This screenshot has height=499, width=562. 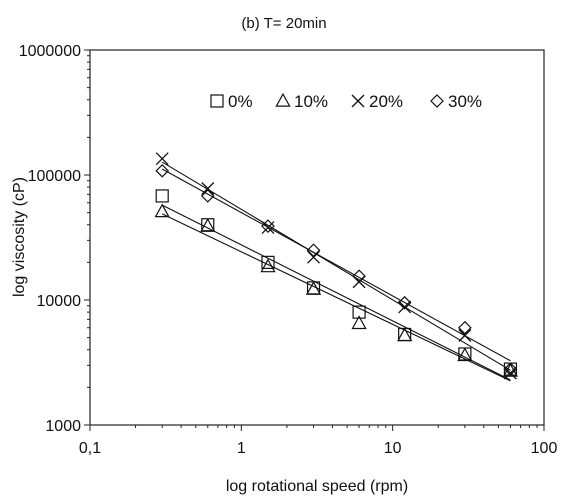 I want to click on y-tick-label: 1000000, so click(x=50, y=51).